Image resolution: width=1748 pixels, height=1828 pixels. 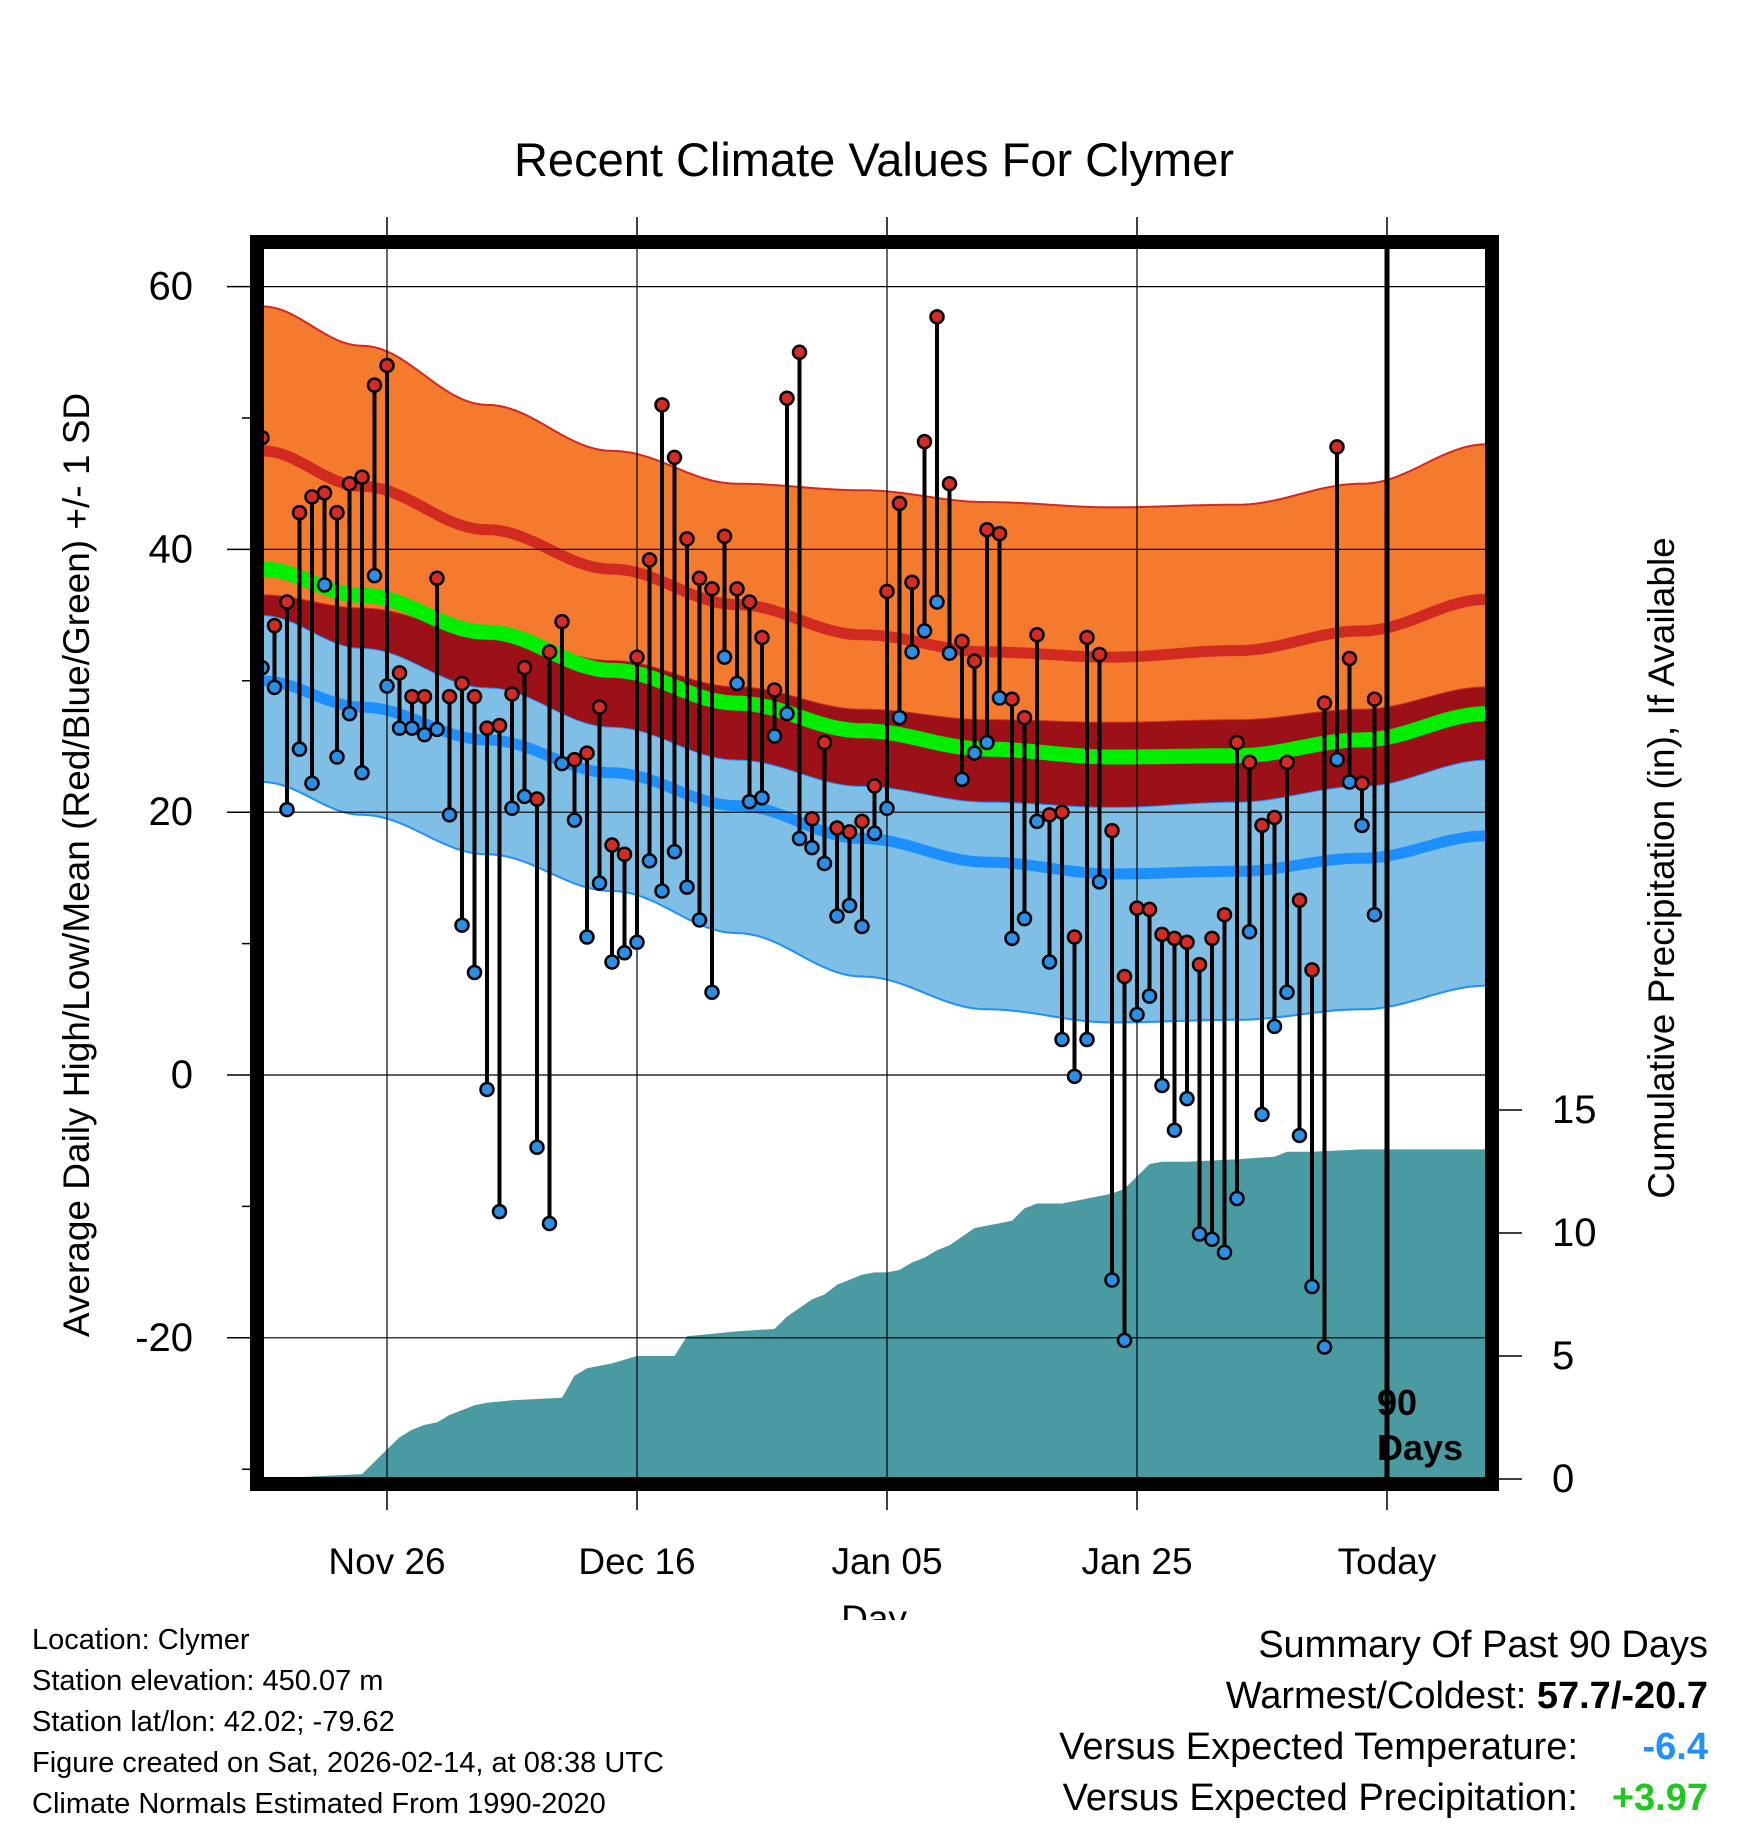 What do you see at coordinates (141, 1640) in the screenshot?
I see `location-text: Location: Clymer` at bounding box center [141, 1640].